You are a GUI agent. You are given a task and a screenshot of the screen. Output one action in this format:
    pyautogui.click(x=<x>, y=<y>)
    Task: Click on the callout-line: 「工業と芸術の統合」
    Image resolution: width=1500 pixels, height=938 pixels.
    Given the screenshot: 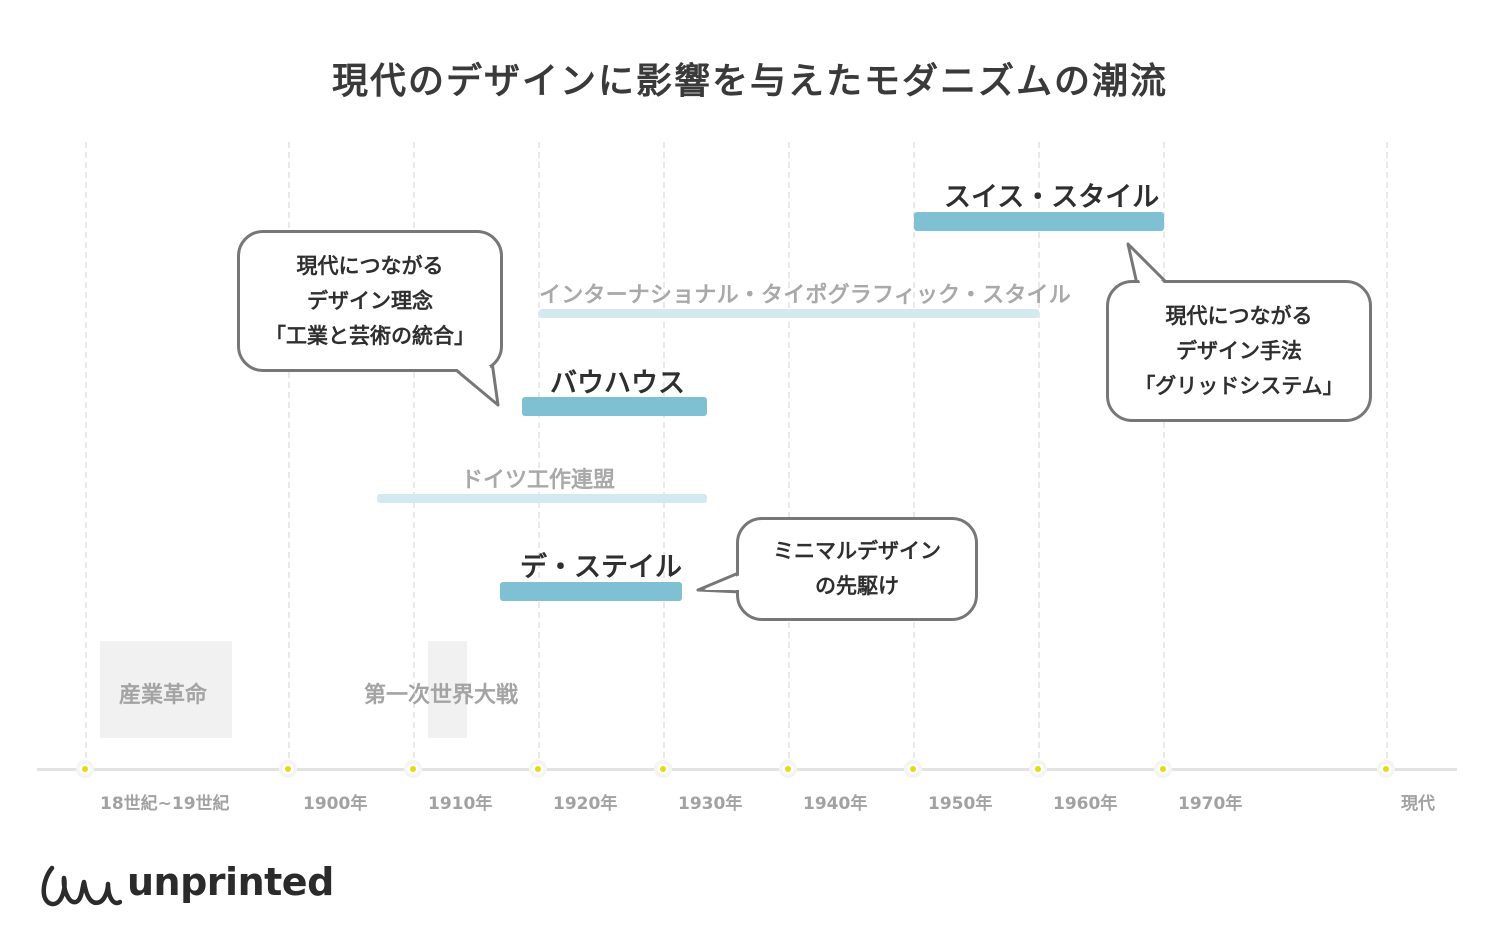 What is the action you would take?
    pyautogui.click(x=370, y=335)
    